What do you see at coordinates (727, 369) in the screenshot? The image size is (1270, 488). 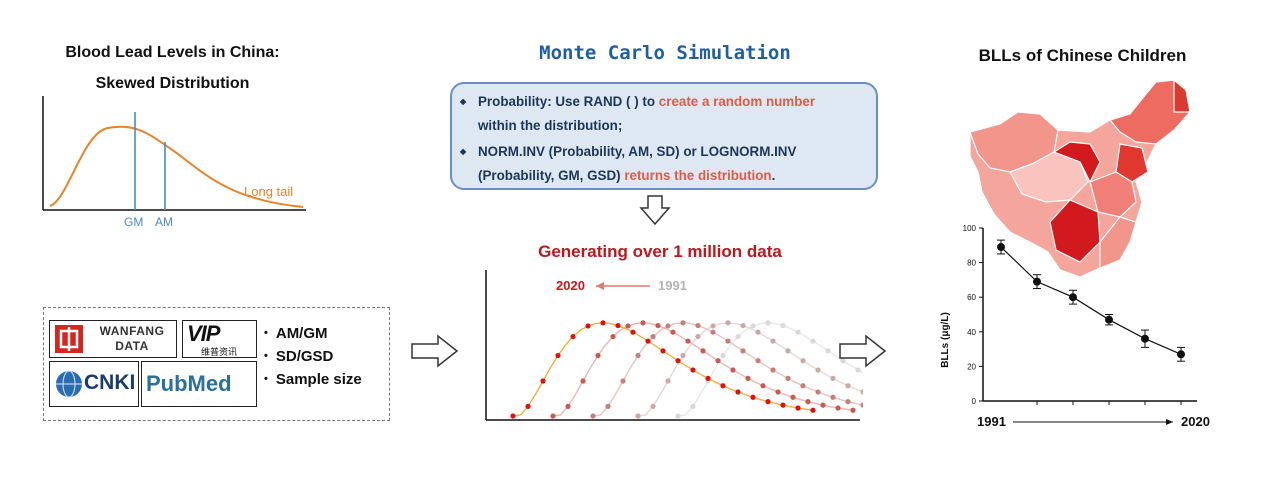 I see `sim-curve-2-line` at bounding box center [727, 369].